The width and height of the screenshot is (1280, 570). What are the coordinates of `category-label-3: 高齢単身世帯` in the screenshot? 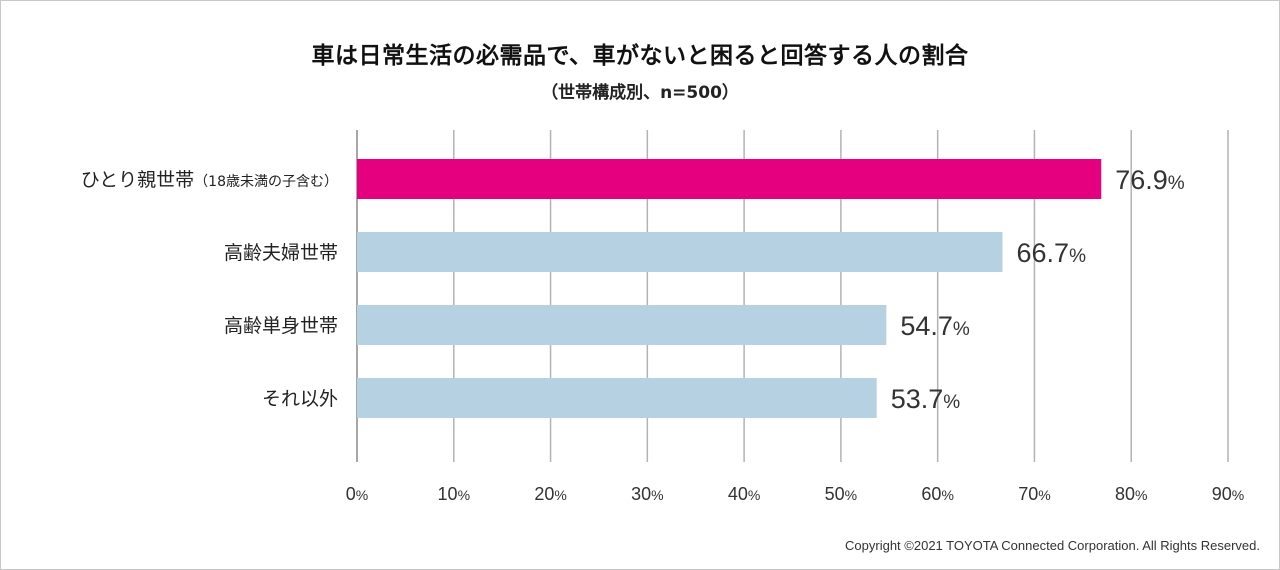 It's located at (281, 326).